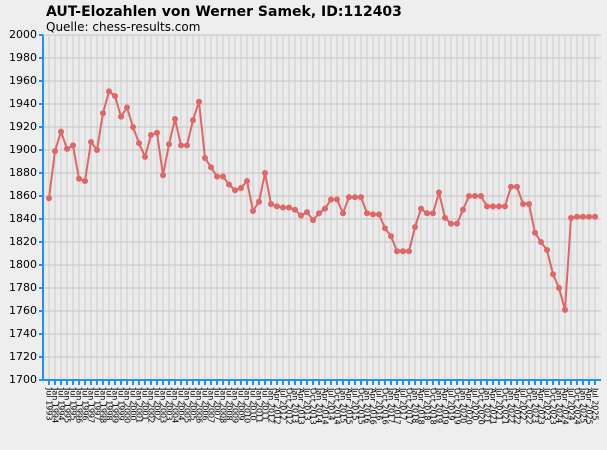 The height and width of the screenshot is (450, 607). What do you see at coordinates (157, 404) in the screenshot?
I see `x-tick-label: Jul 2002` at bounding box center [157, 404].